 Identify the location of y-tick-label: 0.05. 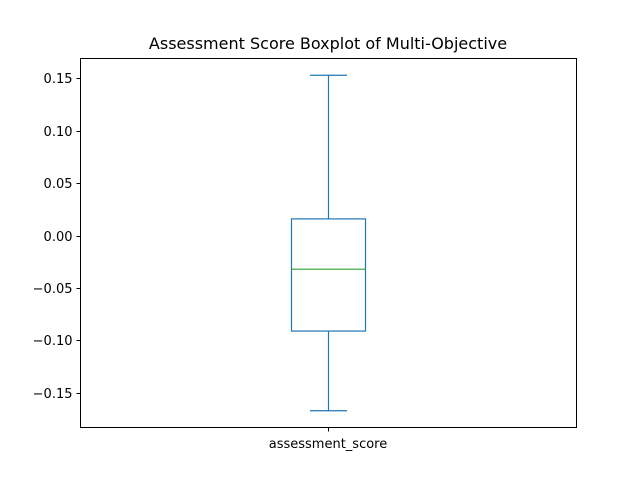
(58, 184).